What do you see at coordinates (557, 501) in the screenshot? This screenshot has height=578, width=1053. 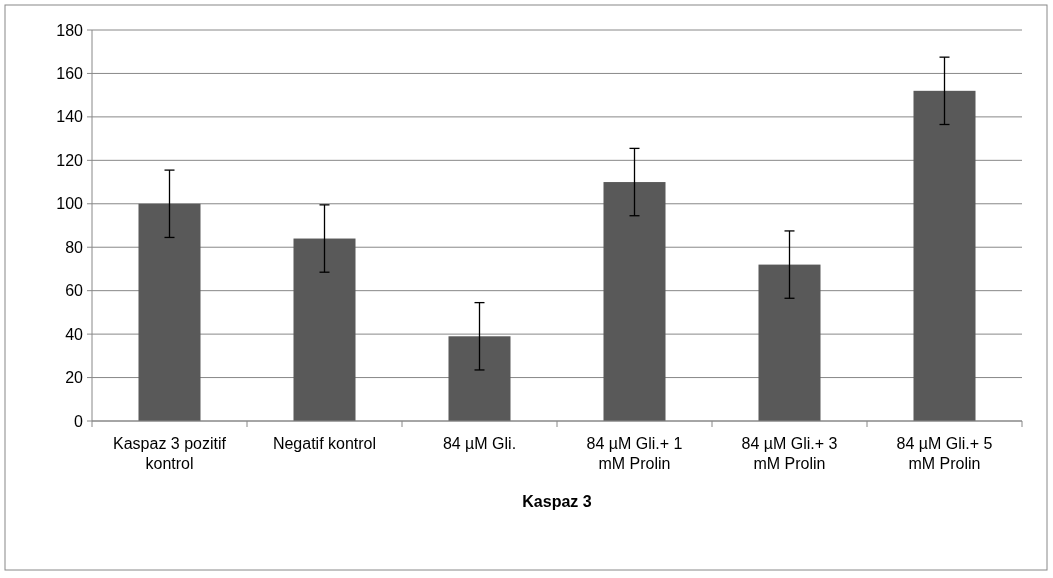 I see `x-axis-title: Kaspaz 3` at bounding box center [557, 501].